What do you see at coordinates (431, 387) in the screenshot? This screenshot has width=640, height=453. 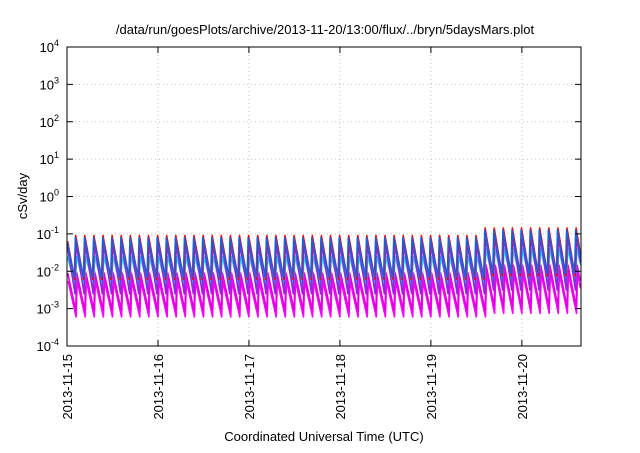 I see `x-tick-label: 2013-11-19` at bounding box center [431, 387].